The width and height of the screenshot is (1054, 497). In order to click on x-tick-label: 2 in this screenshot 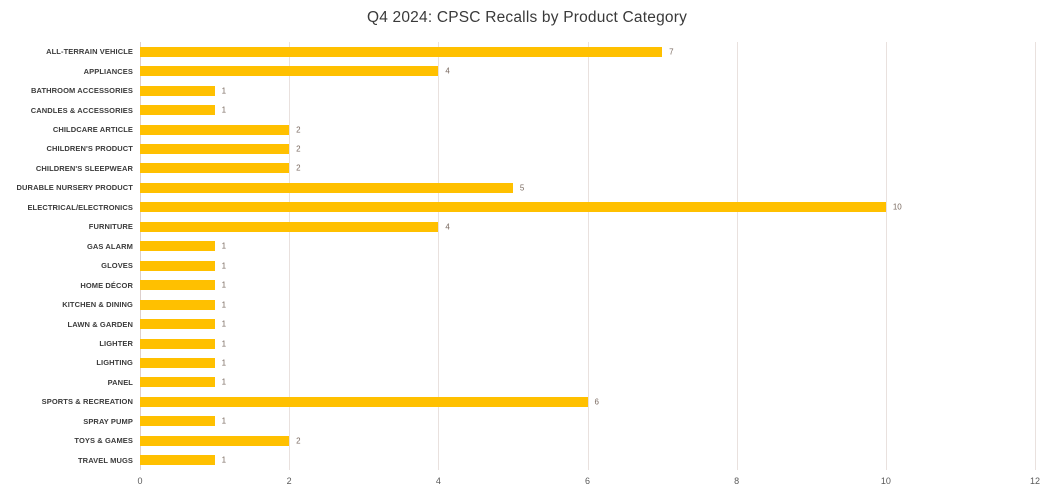, I will do `click(289, 481)`.